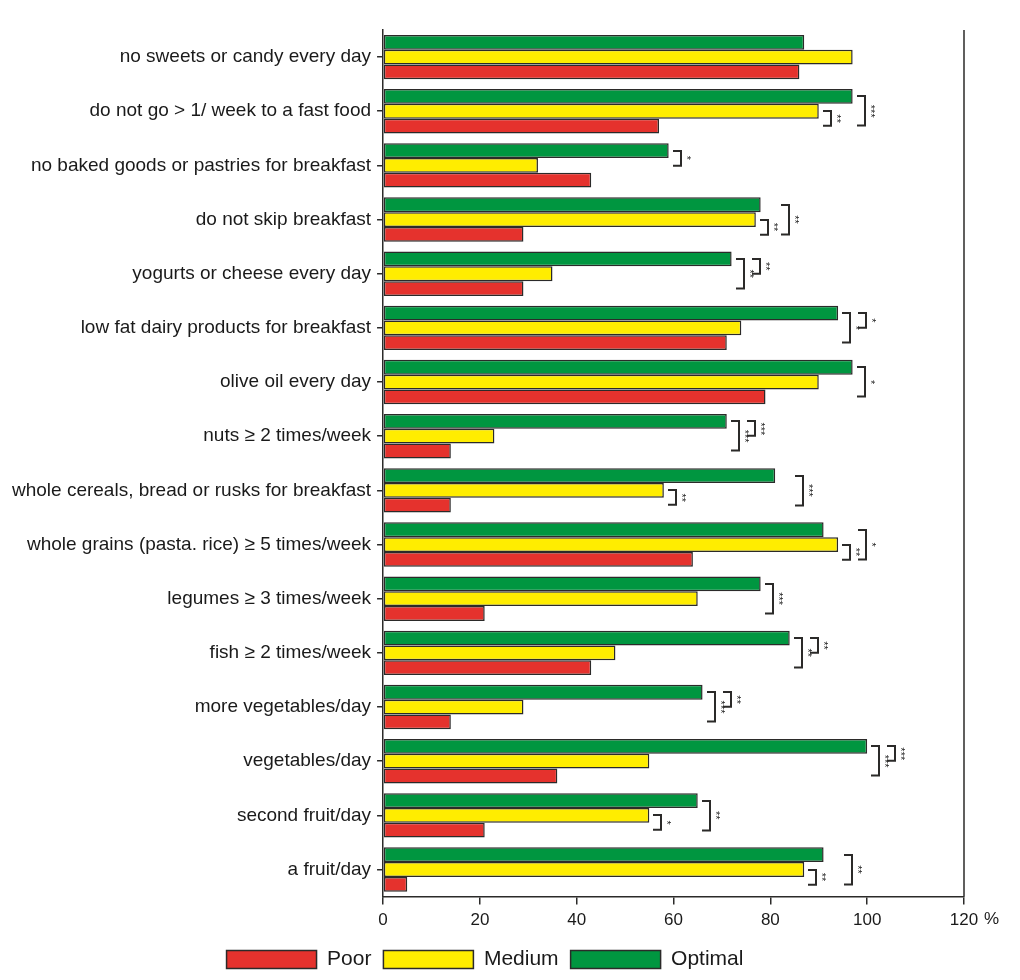 Image resolution: width=1020 pixels, height=980 pixels. Describe the element at coordinates (964, 920) in the screenshot. I see `x-tick-label: 120` at that location.